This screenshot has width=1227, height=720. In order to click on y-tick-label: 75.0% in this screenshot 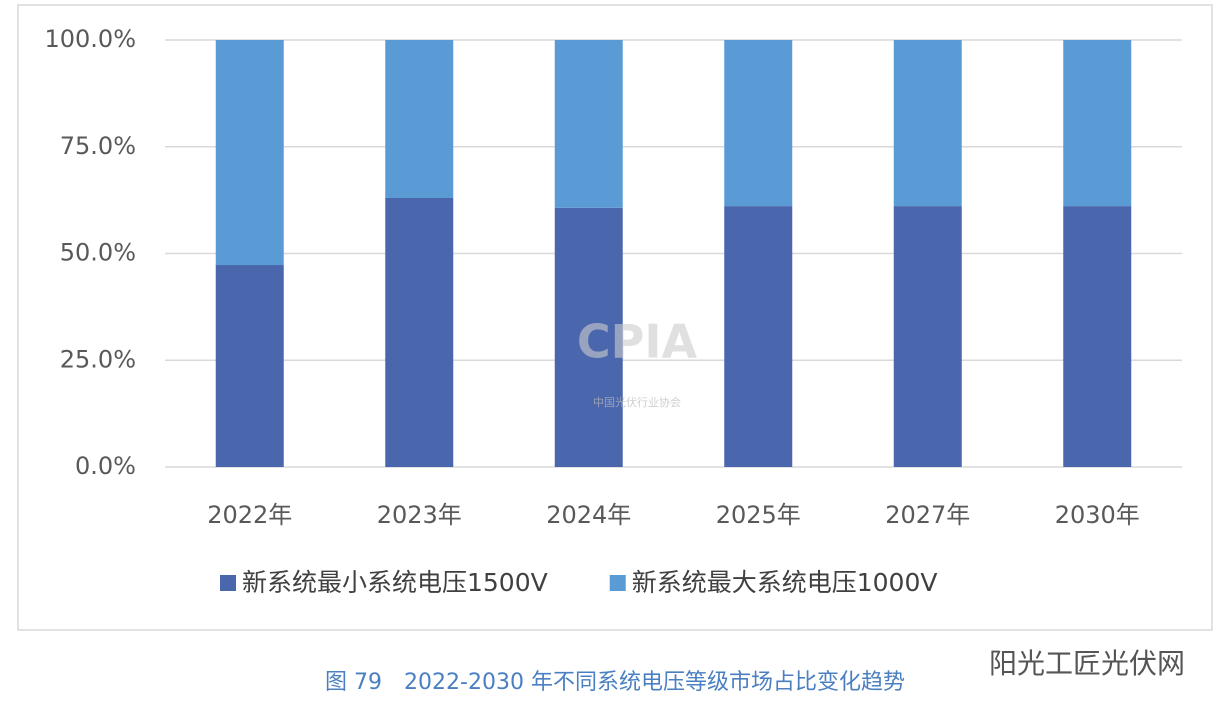, I will do `click(98, 146)`.